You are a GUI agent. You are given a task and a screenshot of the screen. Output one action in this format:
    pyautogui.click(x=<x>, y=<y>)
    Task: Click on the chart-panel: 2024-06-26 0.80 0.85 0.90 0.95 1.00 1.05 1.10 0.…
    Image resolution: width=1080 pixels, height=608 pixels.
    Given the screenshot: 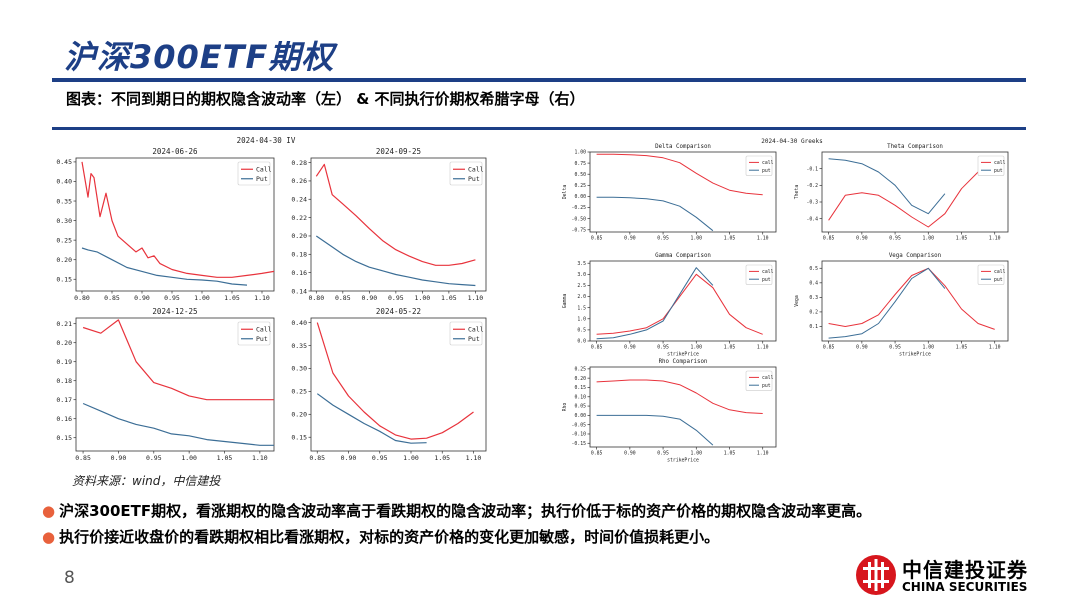 What is the action you would take?
    pyautogui.click(x=165, y=224)
    